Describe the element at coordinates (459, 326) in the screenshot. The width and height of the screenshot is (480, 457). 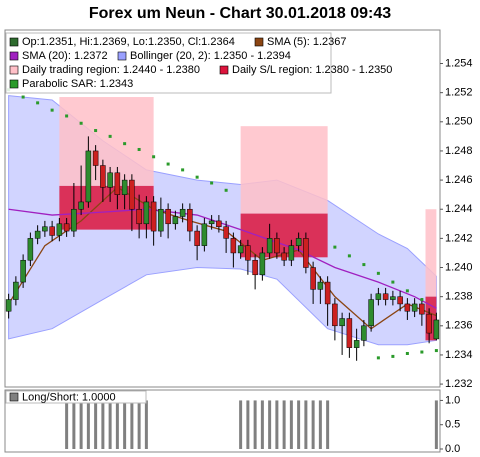
I see `y-tick-label: 1.236` at that location.